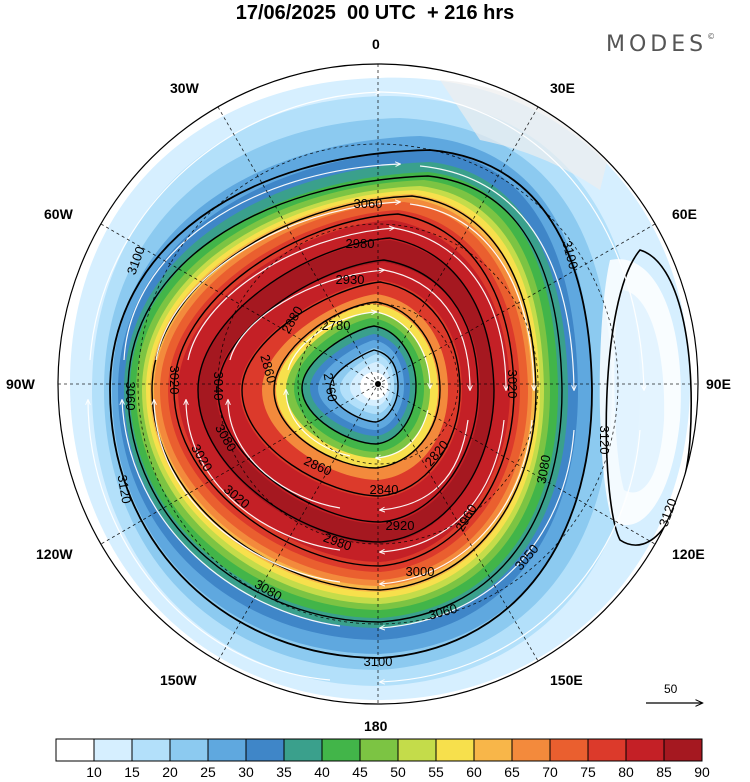  Describe the element at coordinates (178, 680) in the screenshot. I see `lon-label-150w: 150W` at that location.